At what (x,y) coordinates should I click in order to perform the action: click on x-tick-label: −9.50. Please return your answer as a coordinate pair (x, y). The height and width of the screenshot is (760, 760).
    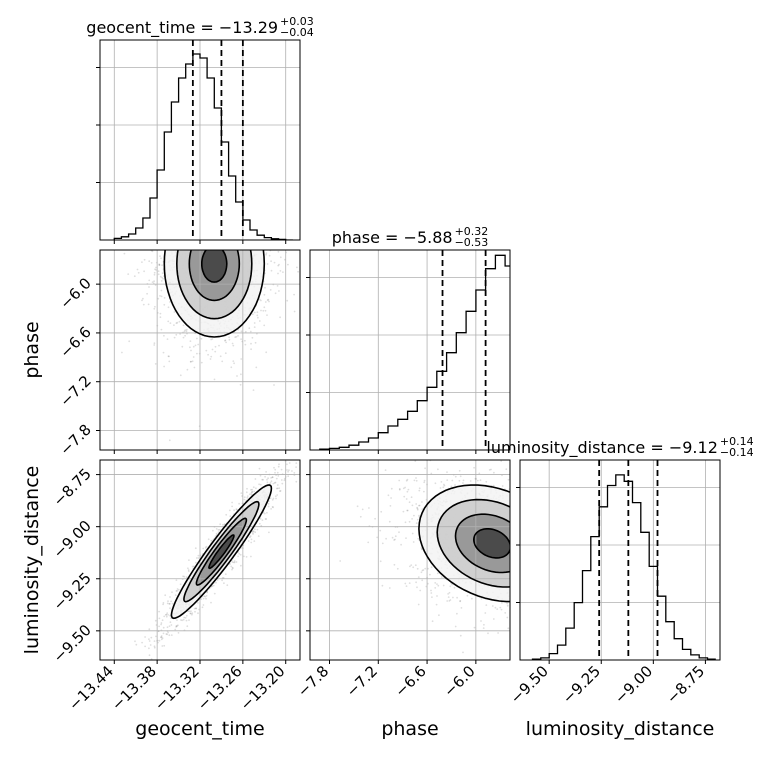
    Looking at the image, I should click on (529, 684).